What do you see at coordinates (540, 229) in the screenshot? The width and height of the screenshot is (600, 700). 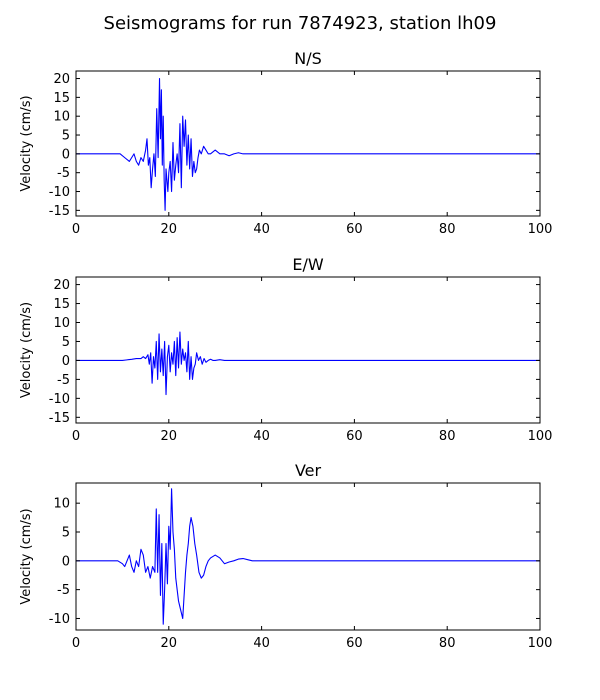 I see `x-tick-label-ns: 100` at bounding box center [540, 229].